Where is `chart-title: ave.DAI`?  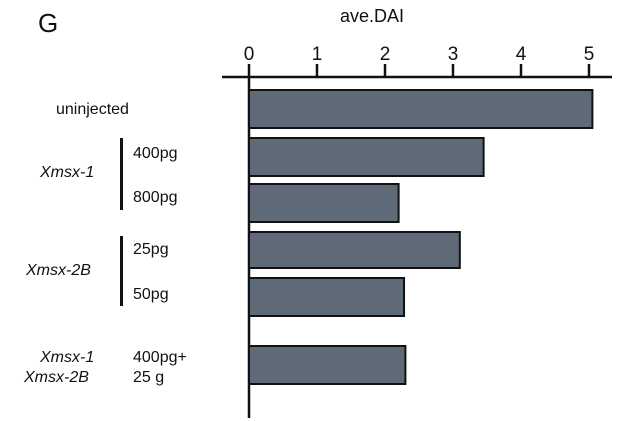 chart-title: ave.DAI is located at coordinates (372, 16).